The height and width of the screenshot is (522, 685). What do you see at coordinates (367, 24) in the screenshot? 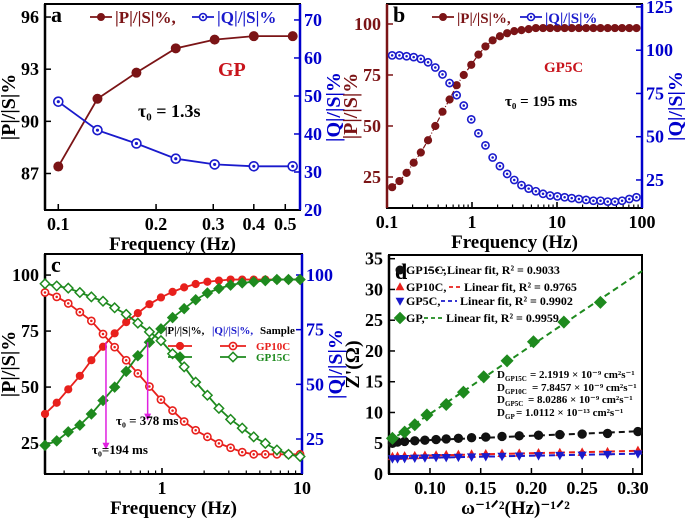
I see `y-tick-label: 100` at bounding box center [367, 24].